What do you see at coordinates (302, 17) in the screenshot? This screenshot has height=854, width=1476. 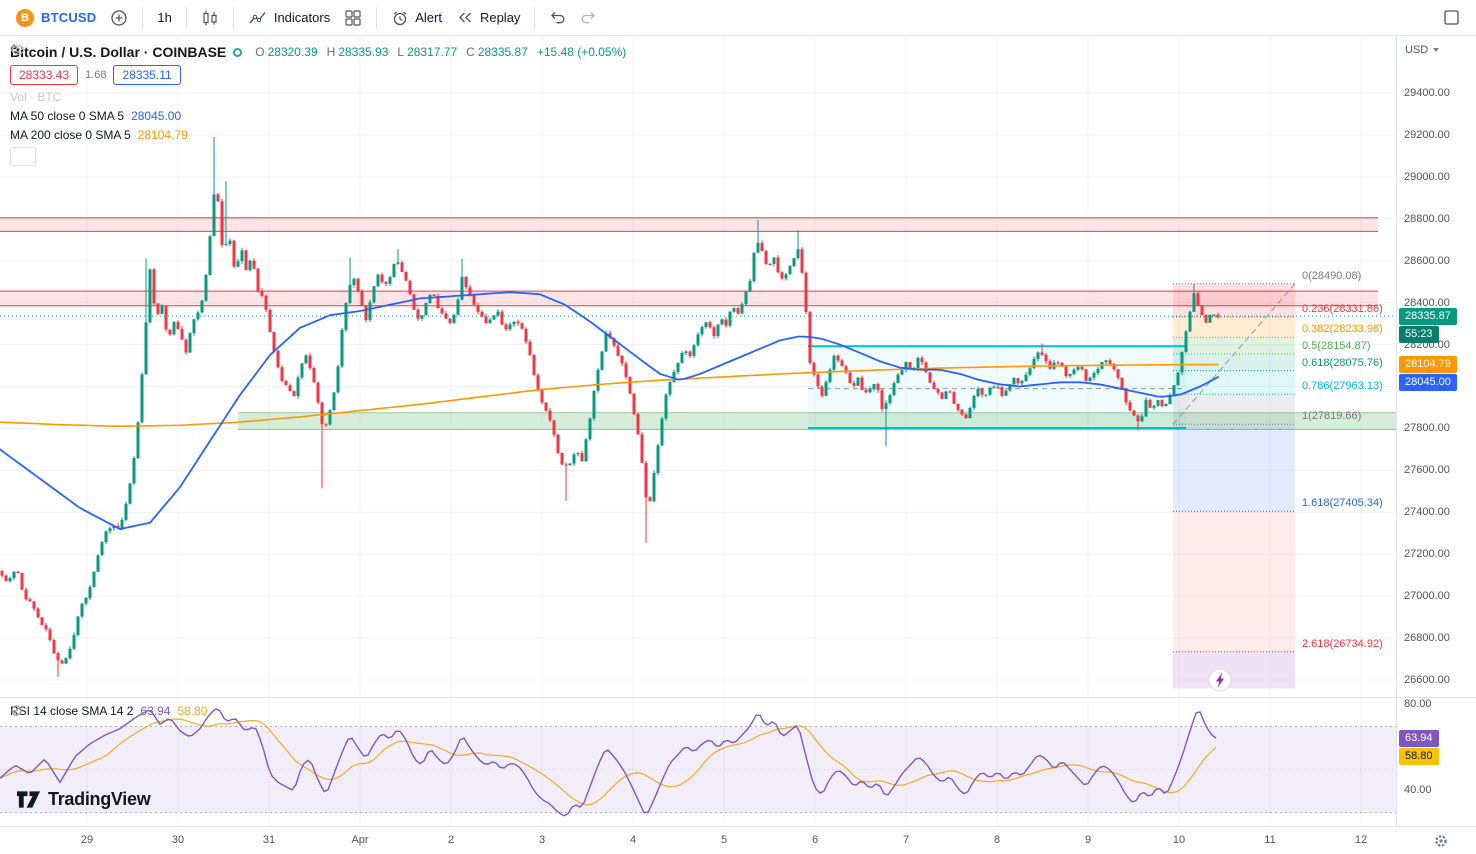 I see `indicators-label: Indicators` at bounding box center [302, 17].